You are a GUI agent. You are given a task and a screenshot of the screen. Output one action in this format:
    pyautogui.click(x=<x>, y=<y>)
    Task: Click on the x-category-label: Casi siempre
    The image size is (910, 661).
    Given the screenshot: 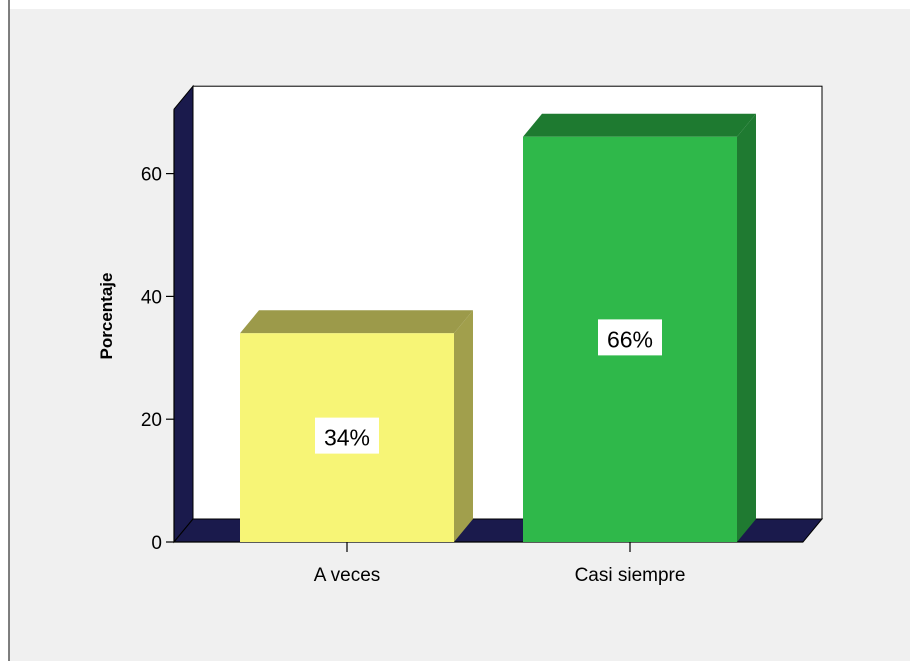 What is the action you would take?
    pyautogui.click(x=630, y=575)
    